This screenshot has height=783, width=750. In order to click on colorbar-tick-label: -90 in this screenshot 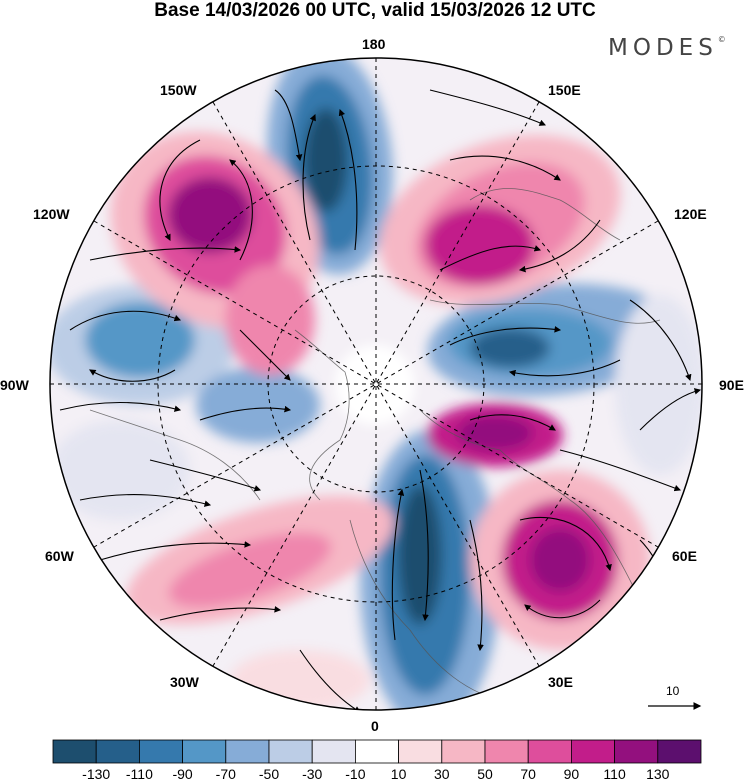, I will do `click(182, 774)`.